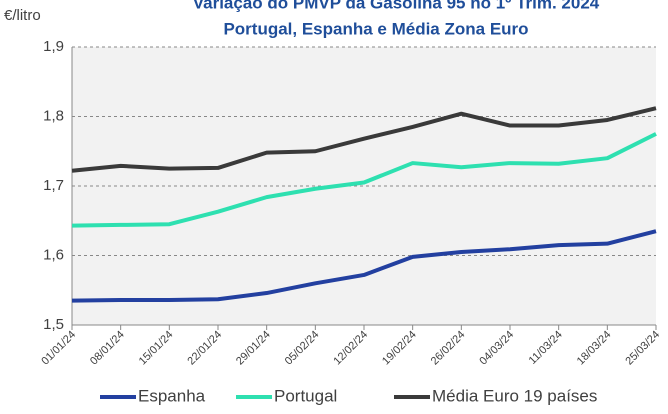  I want to click on x-tick-label: 01/01/24, so click(58, 348).